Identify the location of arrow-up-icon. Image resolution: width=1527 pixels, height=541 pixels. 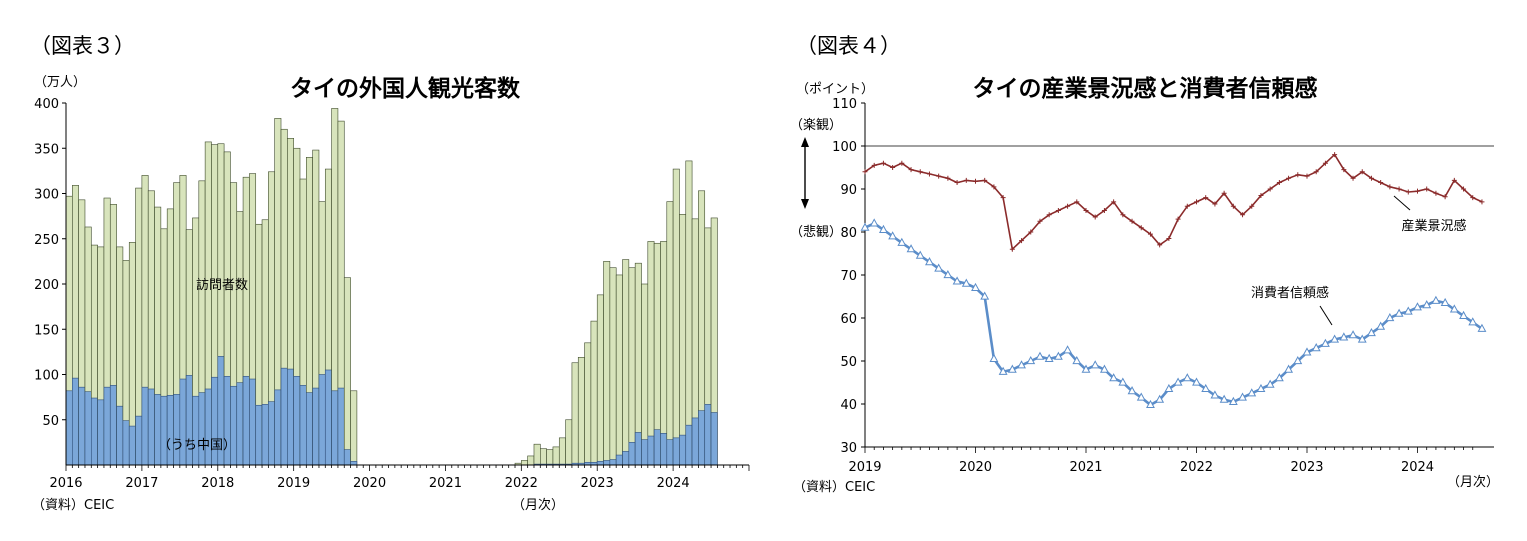
(805, 142).